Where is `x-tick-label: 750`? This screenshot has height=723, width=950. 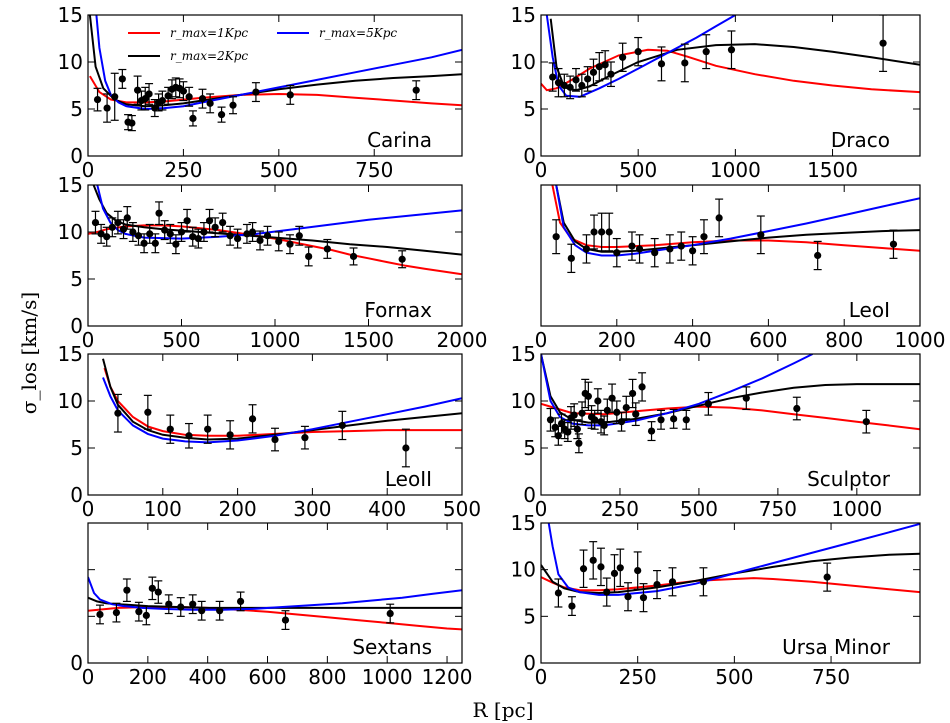
x-tick-label: 750 is located at coordinates (374, 170).